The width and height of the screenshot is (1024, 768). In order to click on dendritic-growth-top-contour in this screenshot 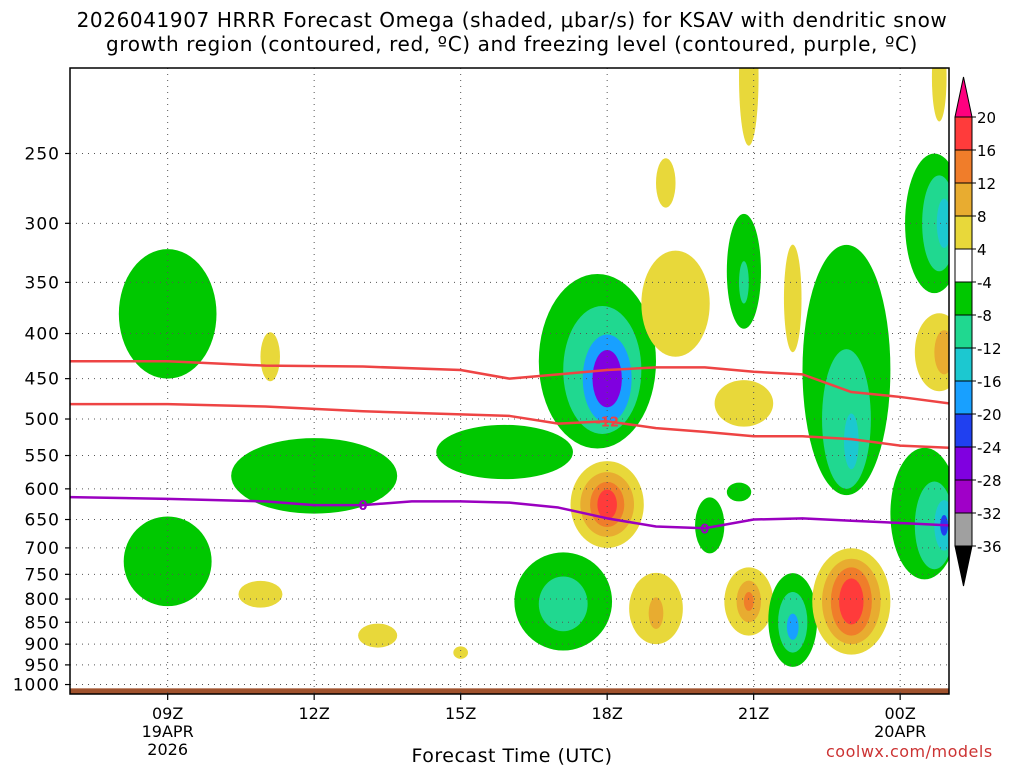, I will do `click(509, 382)`.